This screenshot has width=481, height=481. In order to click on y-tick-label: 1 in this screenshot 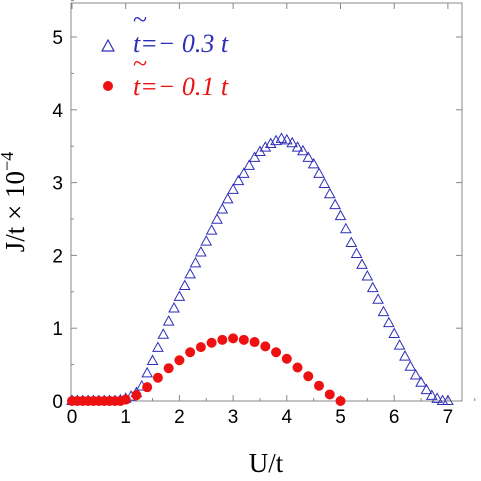, I will do `click(57, 329)`.